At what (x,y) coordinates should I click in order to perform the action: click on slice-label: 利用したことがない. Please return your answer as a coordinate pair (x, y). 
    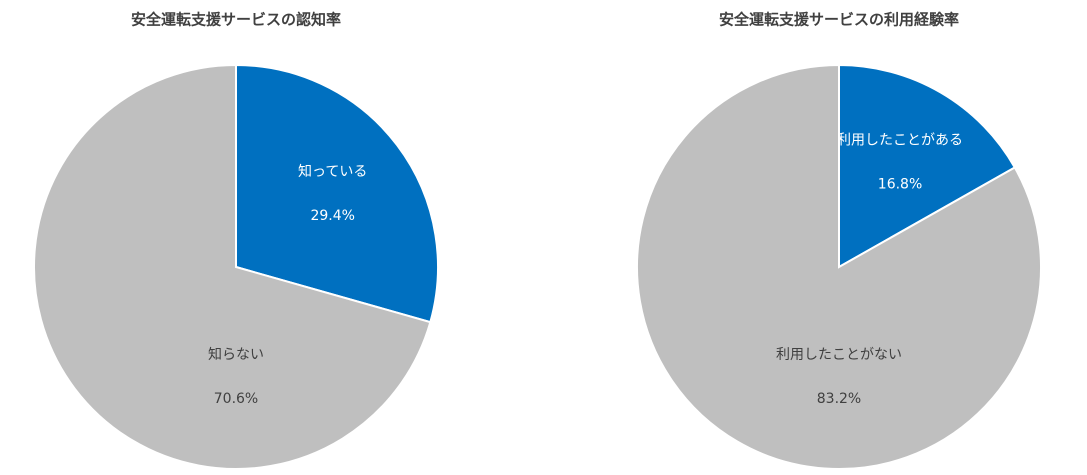
    Looking at the image, I should click on (839, 355).